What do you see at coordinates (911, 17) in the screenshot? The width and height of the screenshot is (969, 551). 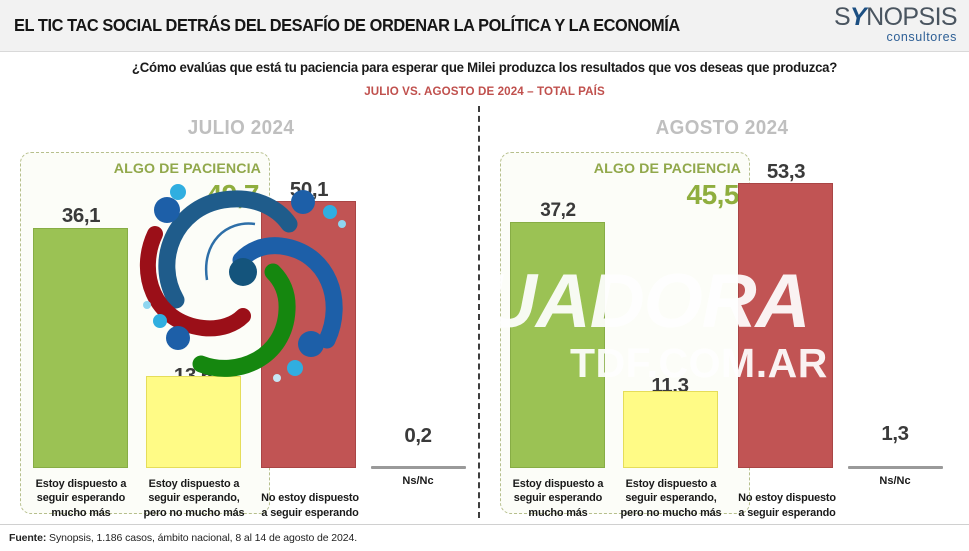 I see `logo-text-post: NOPSIS` at bounding box center [911, 17].